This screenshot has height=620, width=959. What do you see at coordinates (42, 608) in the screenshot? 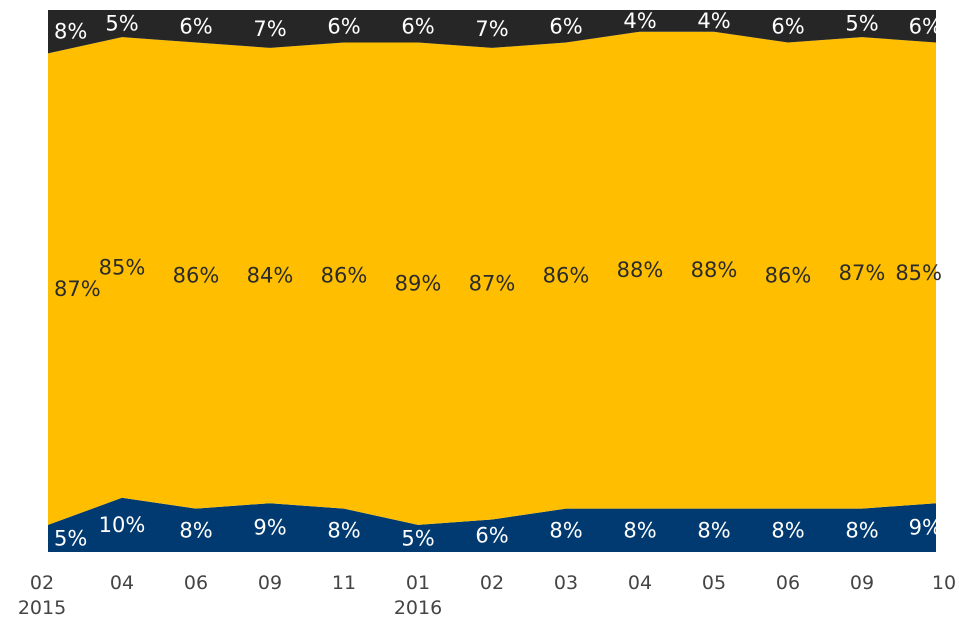
I see `x-year-label: 2015` at bounding box center [42, 608].